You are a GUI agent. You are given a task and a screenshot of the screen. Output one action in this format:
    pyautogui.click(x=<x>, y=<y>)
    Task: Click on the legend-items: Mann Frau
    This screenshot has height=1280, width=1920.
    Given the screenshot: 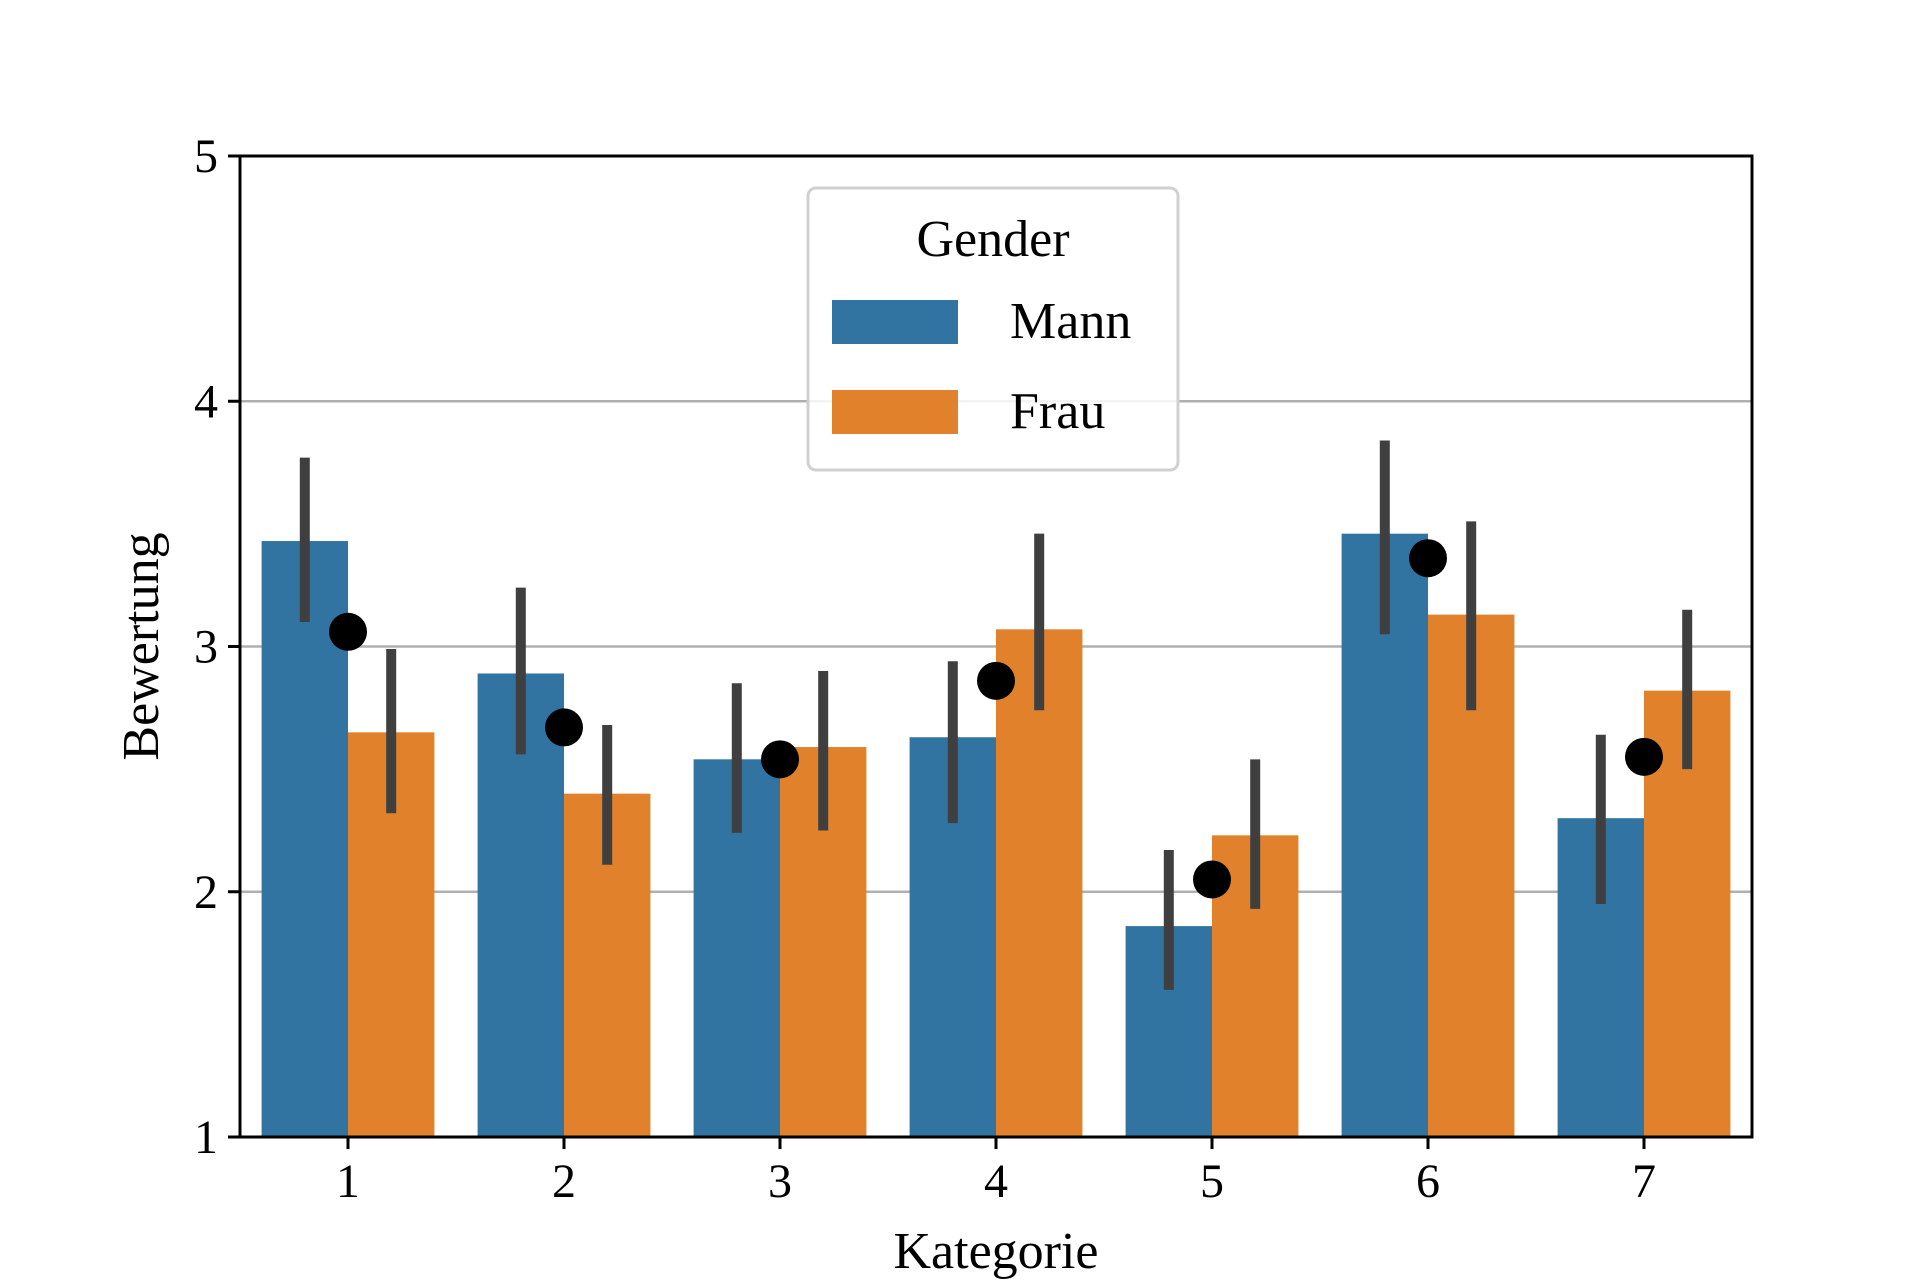 What is the action you would take?
    pyautogui.click(x=981, y=366)
    